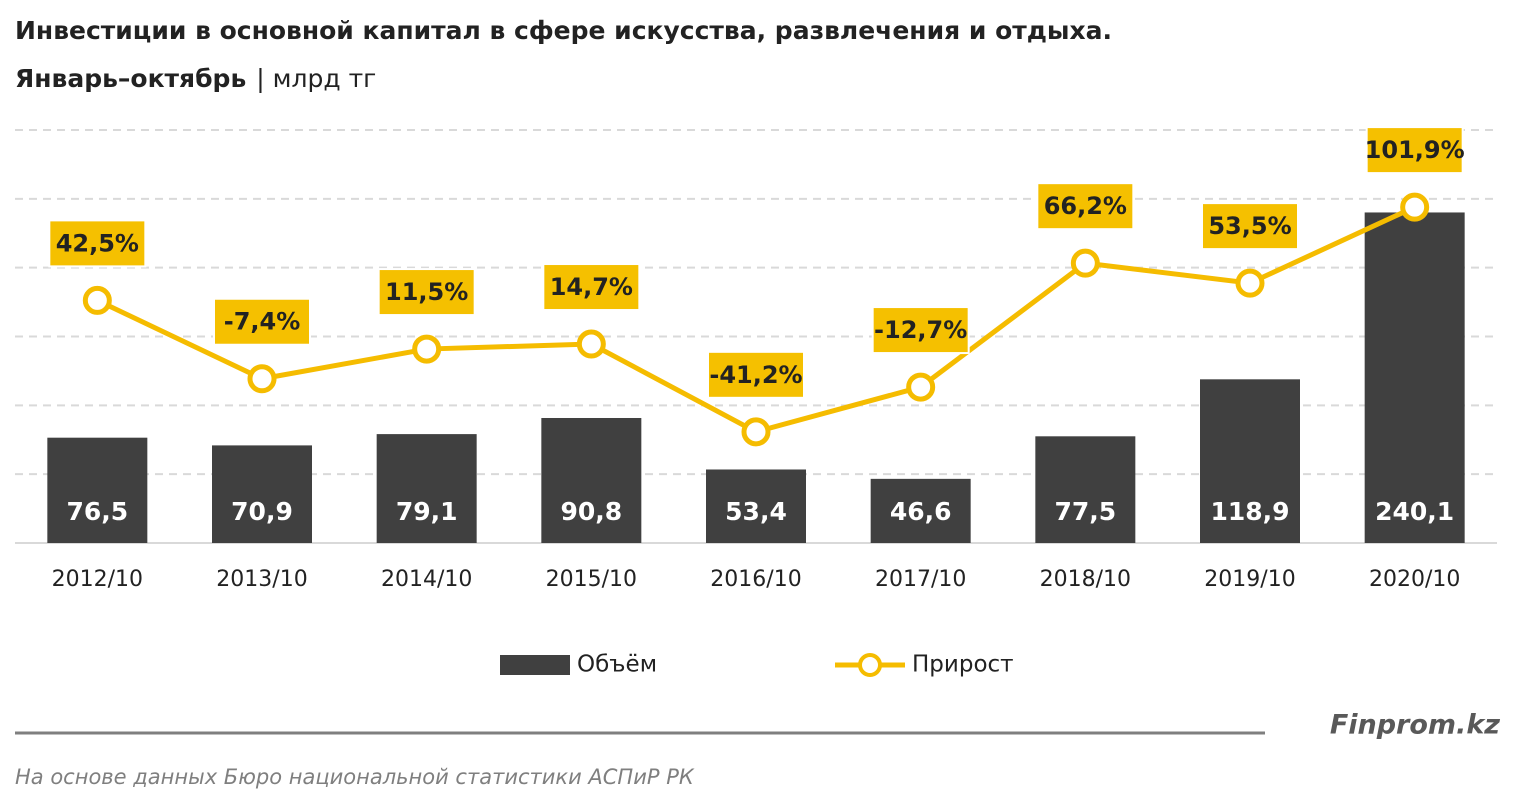 The width and height of the screenshot is (1515, 800). I want to click on line-value-label: 101,9%, so click(1415, 150).